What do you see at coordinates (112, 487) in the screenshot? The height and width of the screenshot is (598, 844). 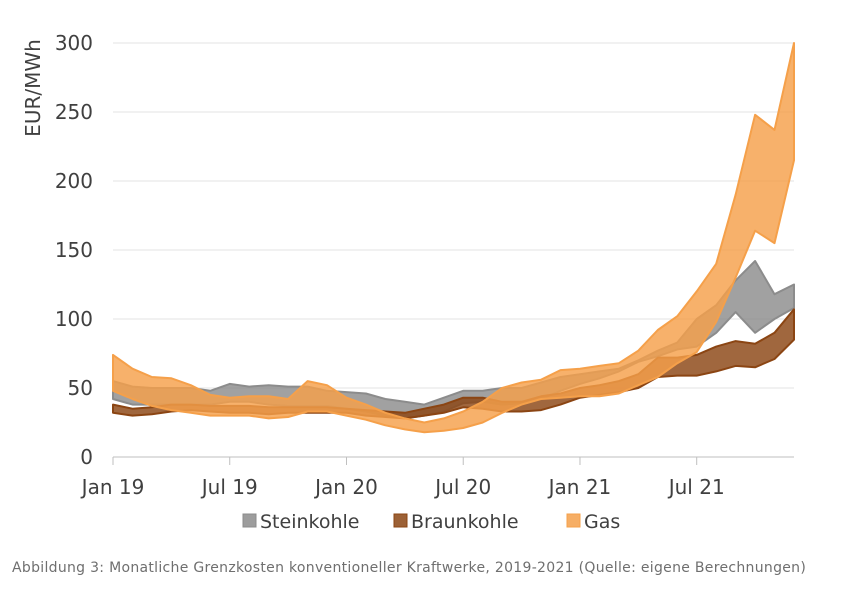 I see `x-tick-label: Jan 19` at bounding box center [112, 487].